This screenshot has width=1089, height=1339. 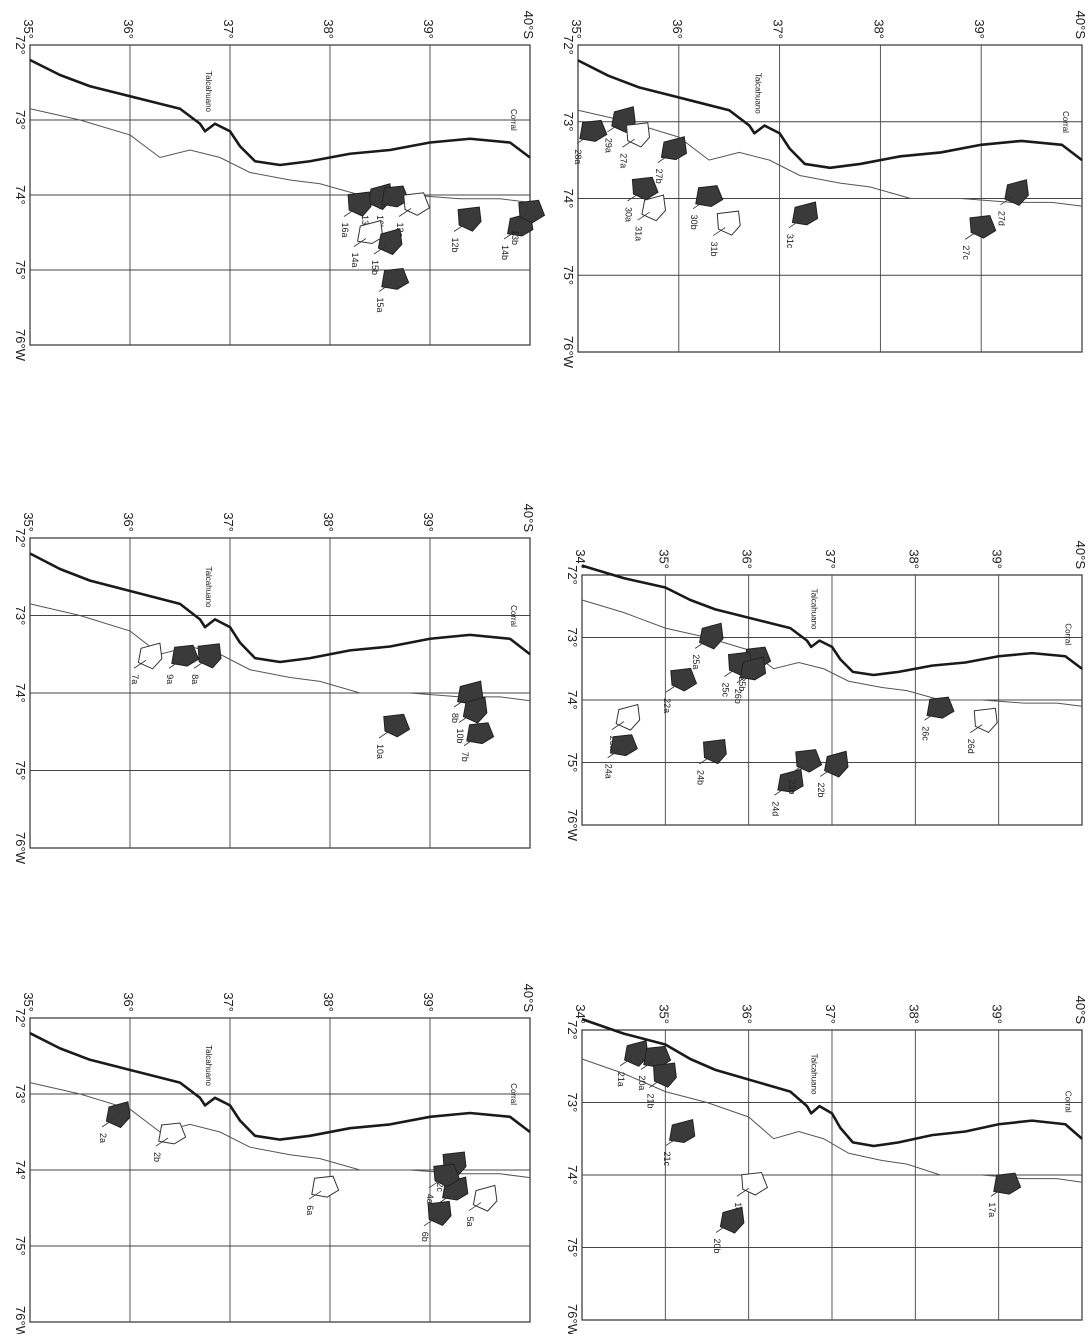 I want to click on fishing-zone-26d, so click(x=985, y=720).